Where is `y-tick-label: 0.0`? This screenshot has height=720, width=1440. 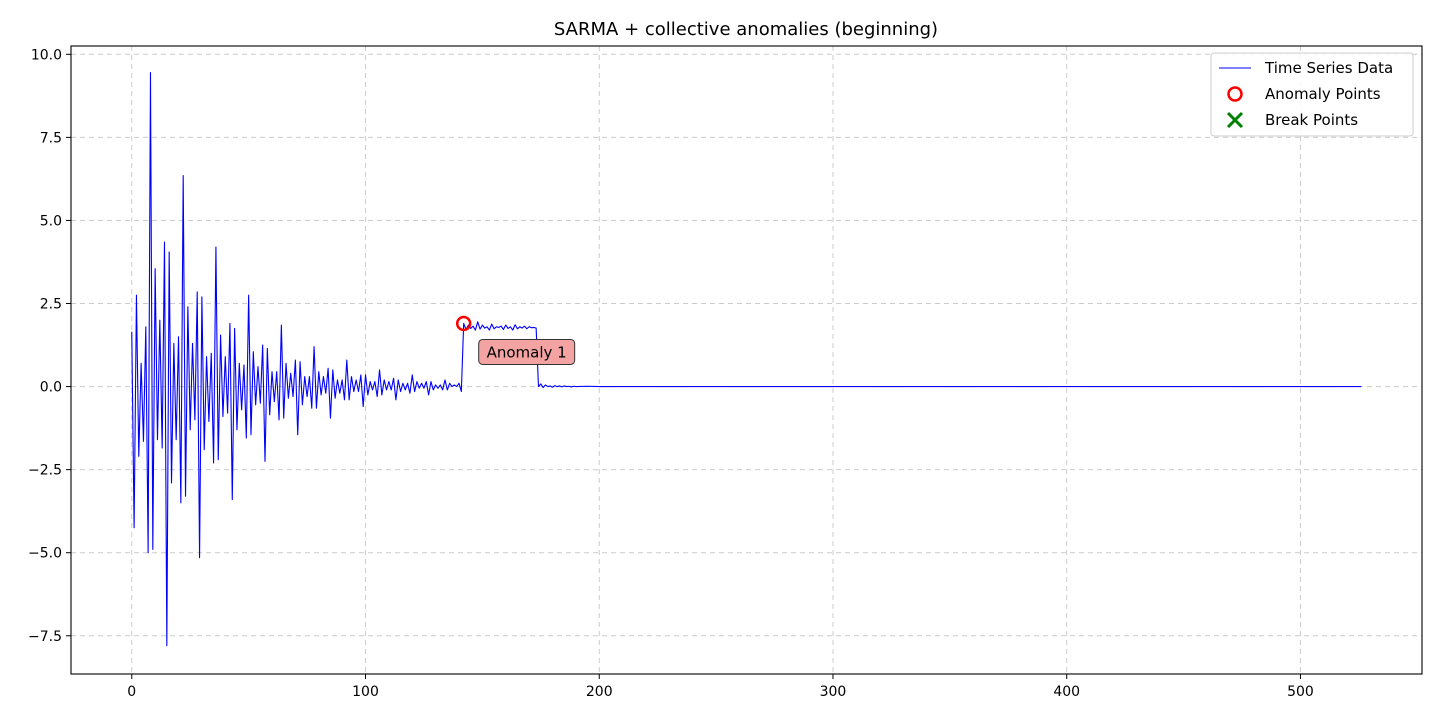
y-tick-label: 0.0 is located at coordinates (51, 388).